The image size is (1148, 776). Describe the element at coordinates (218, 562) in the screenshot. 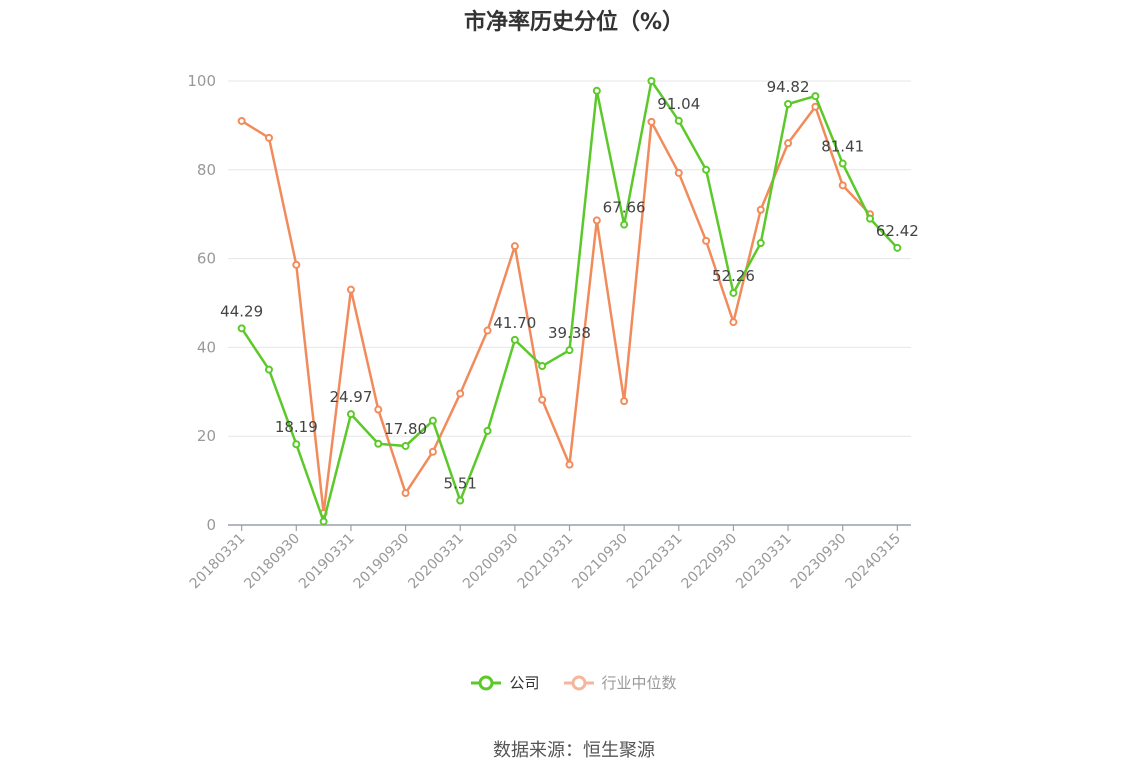

I see `x-tick-label: 20180331` at that location.